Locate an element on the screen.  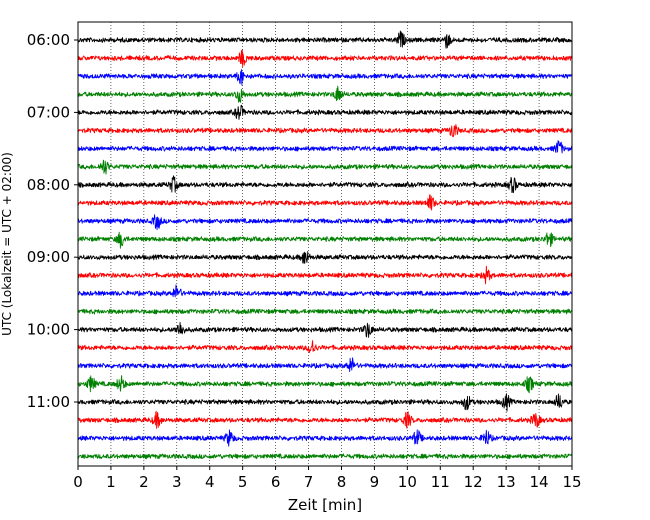
x-axis-ticks: 0 1 2 3 4 5 6 7 8 9 10 11 12 13 14 15 is located at coordinates (327, 478).